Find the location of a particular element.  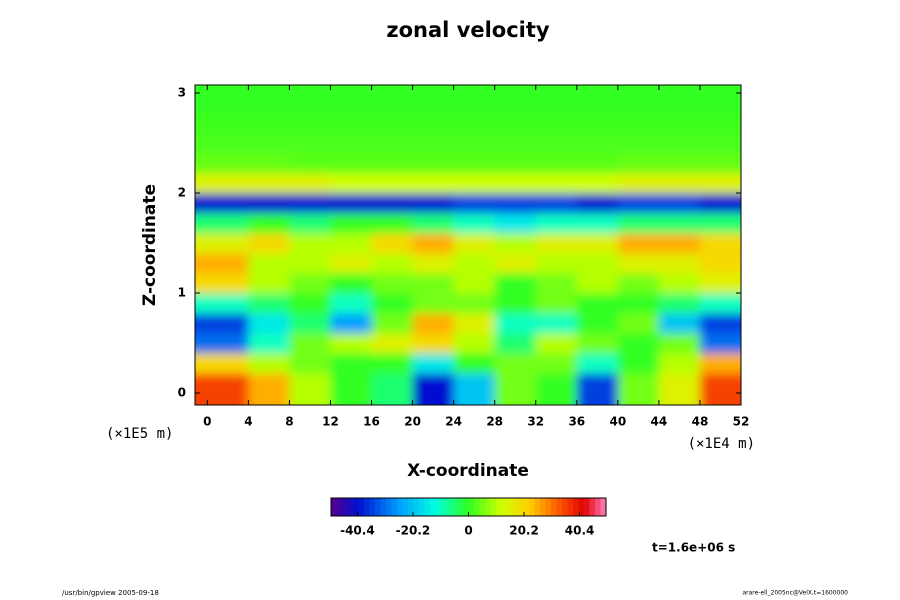

footer-right: arare-ell_2005nc@VelX,t=1600000 is located at coordinates (795, 593).